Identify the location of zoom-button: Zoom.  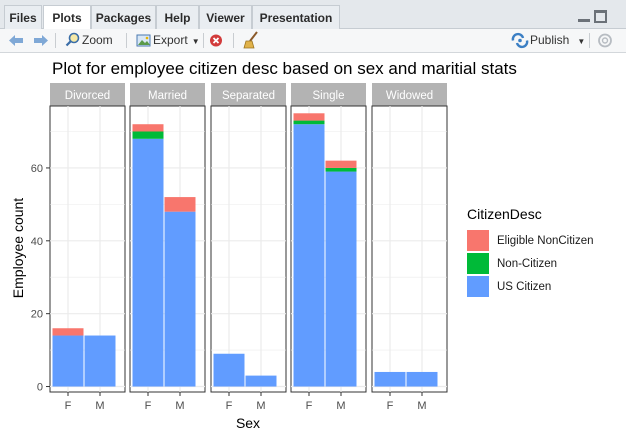
(88, 40).